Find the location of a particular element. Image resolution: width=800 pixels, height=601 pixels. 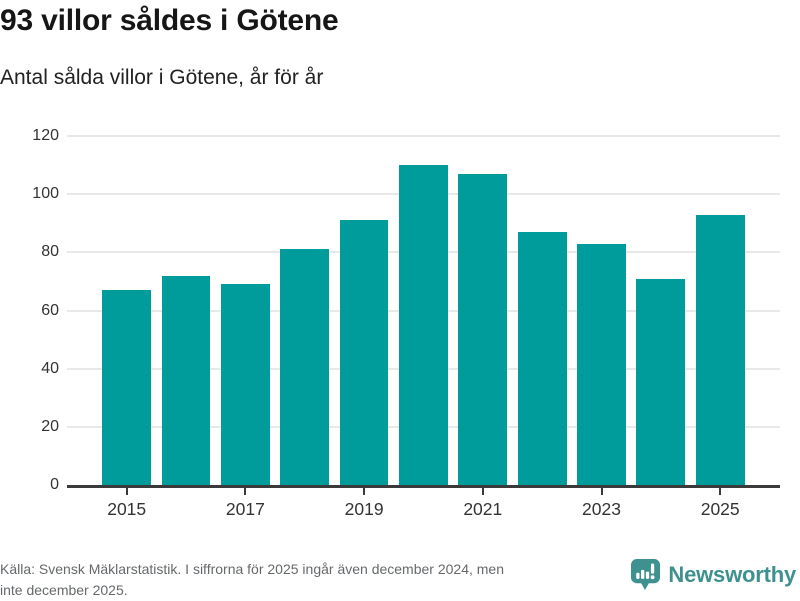

x-axis-label-2023: 2023 is located at coordinates (601, 509).